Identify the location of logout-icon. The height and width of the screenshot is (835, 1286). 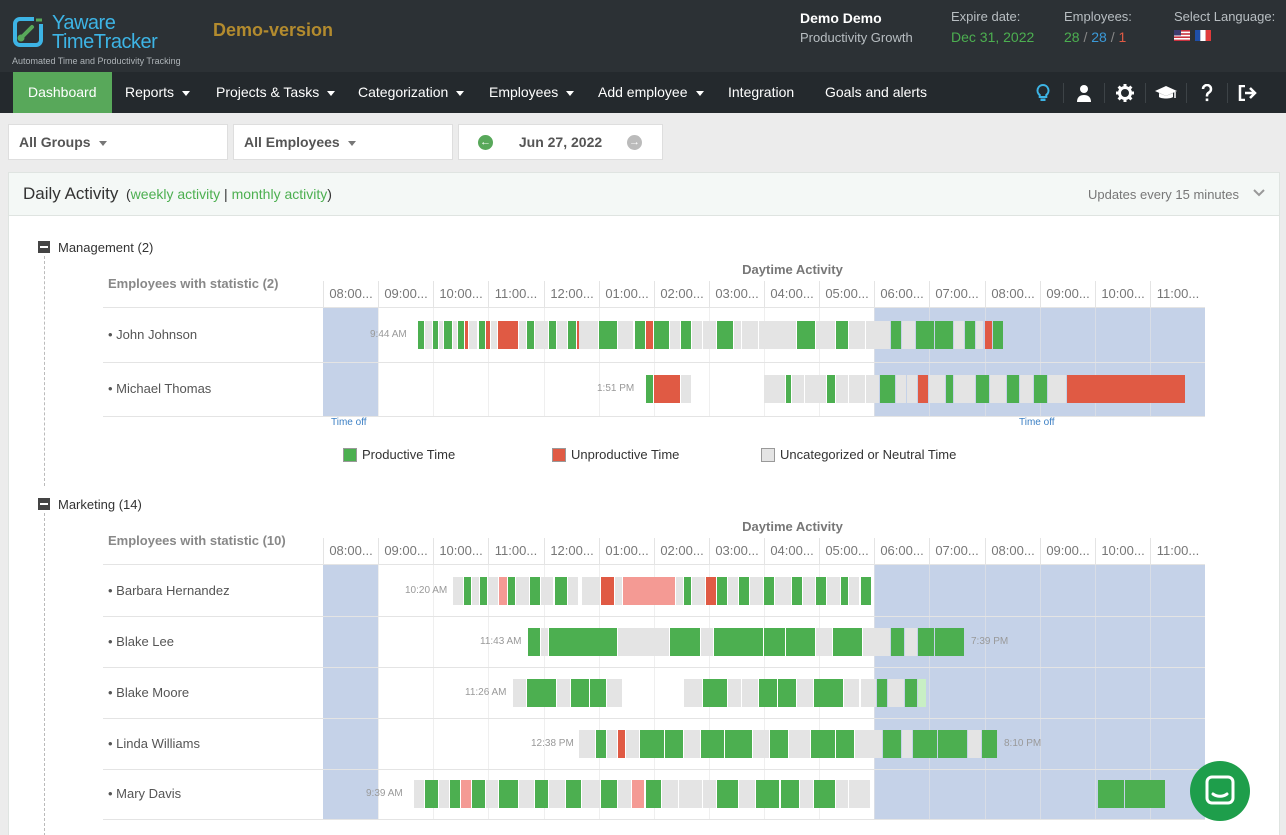
(1247, 92).